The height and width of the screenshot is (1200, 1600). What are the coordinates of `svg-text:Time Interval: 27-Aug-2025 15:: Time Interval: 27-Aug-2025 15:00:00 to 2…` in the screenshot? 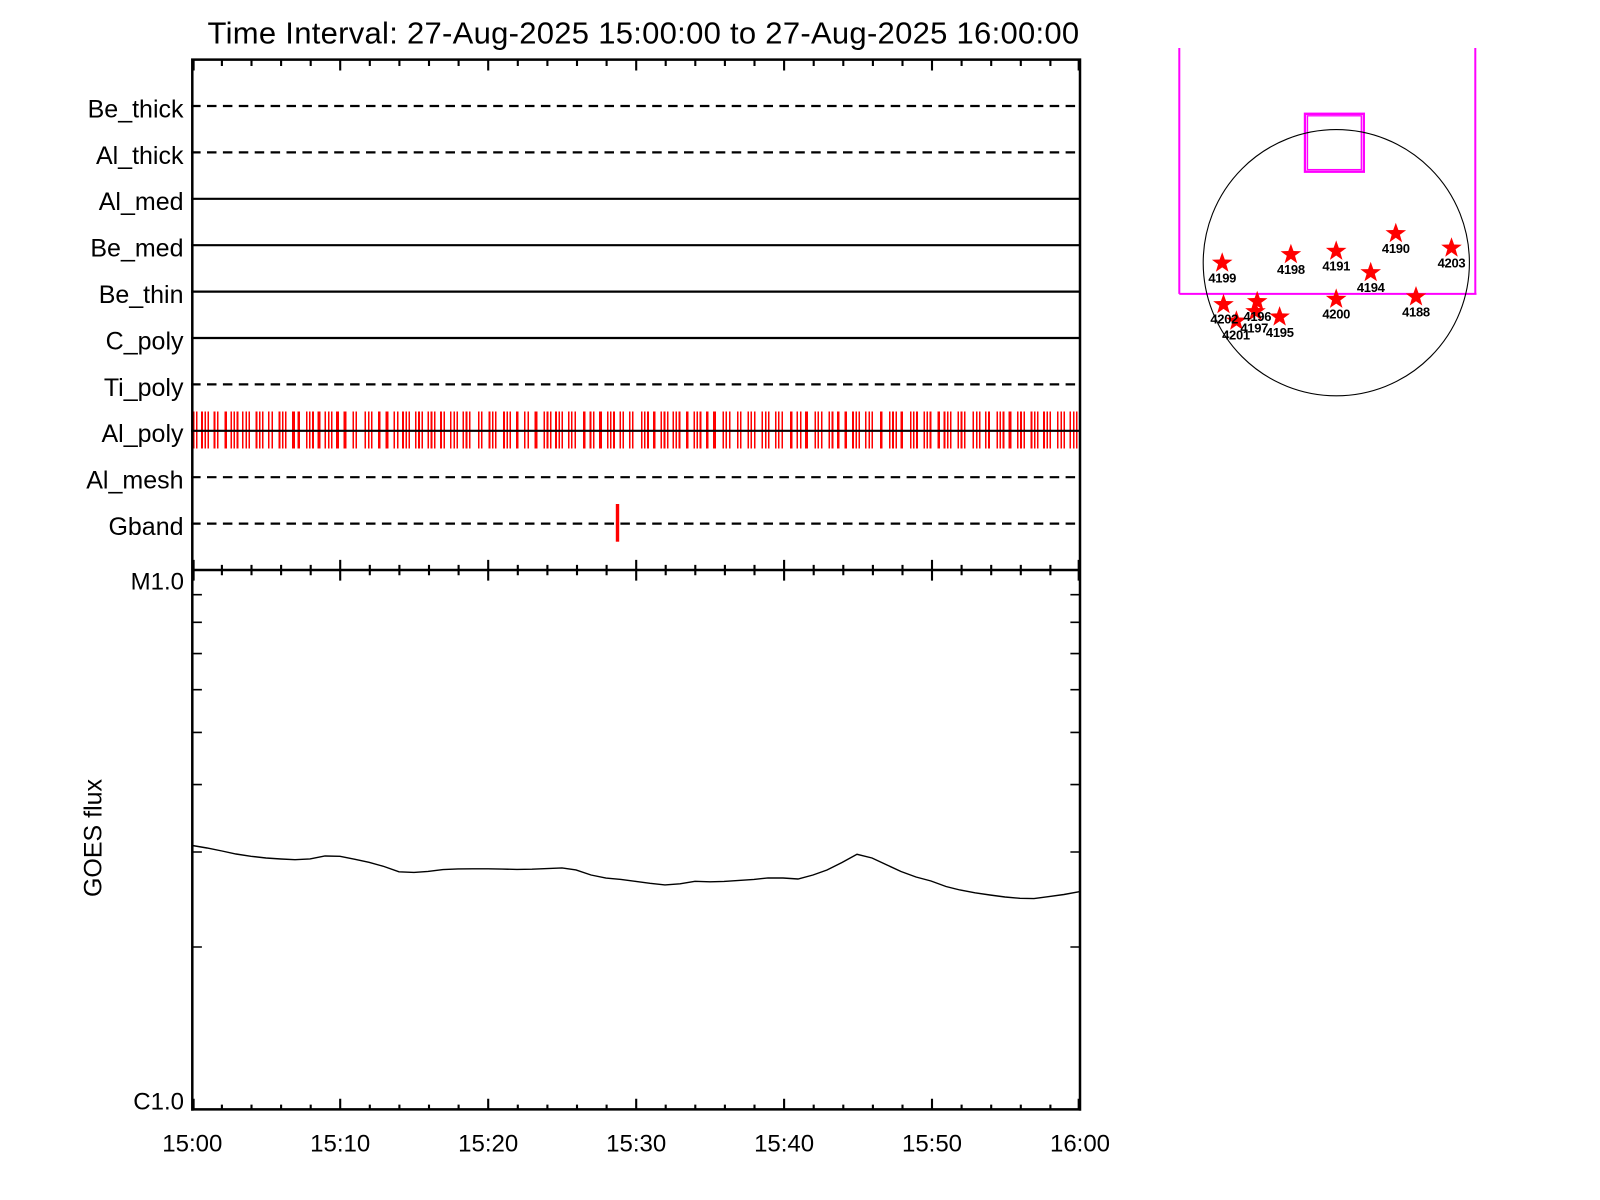 It's located at (644, 33).